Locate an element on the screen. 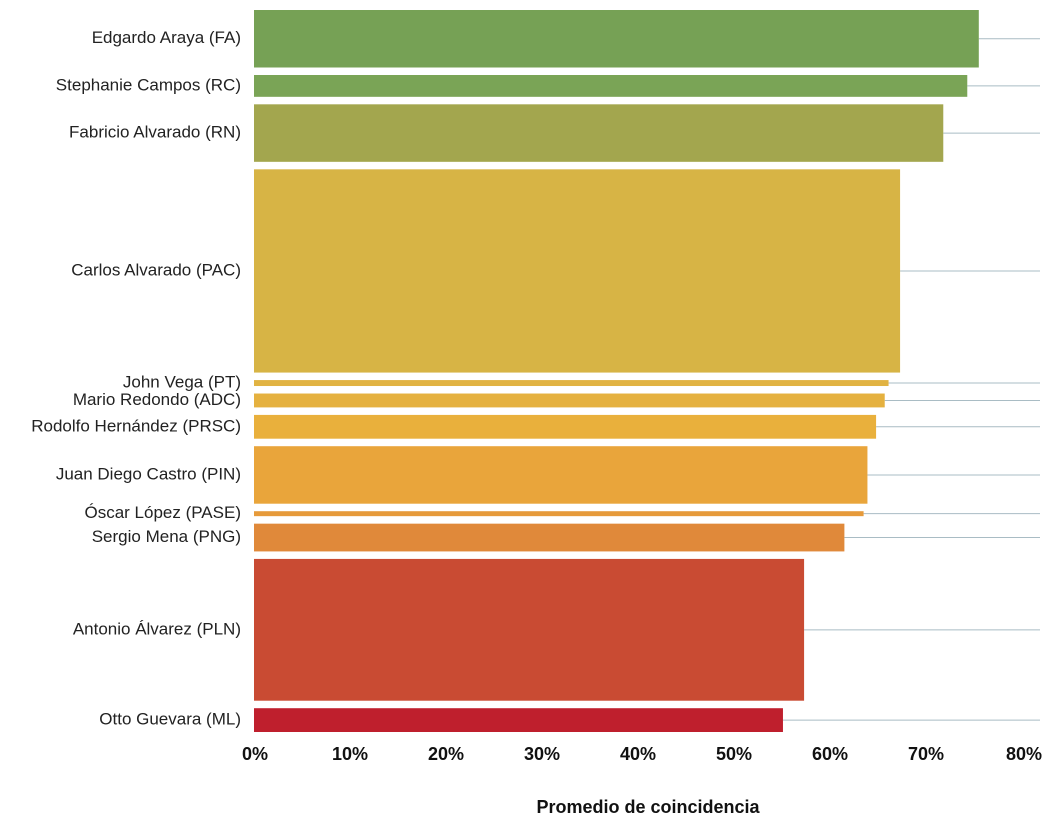 Image resolution: width=1046 pixels, height=823 pixels. x-tick-labels: 0% 10% 20% 30% 40% 50% 60% 70% 80% is located at coordinates (642, 754).